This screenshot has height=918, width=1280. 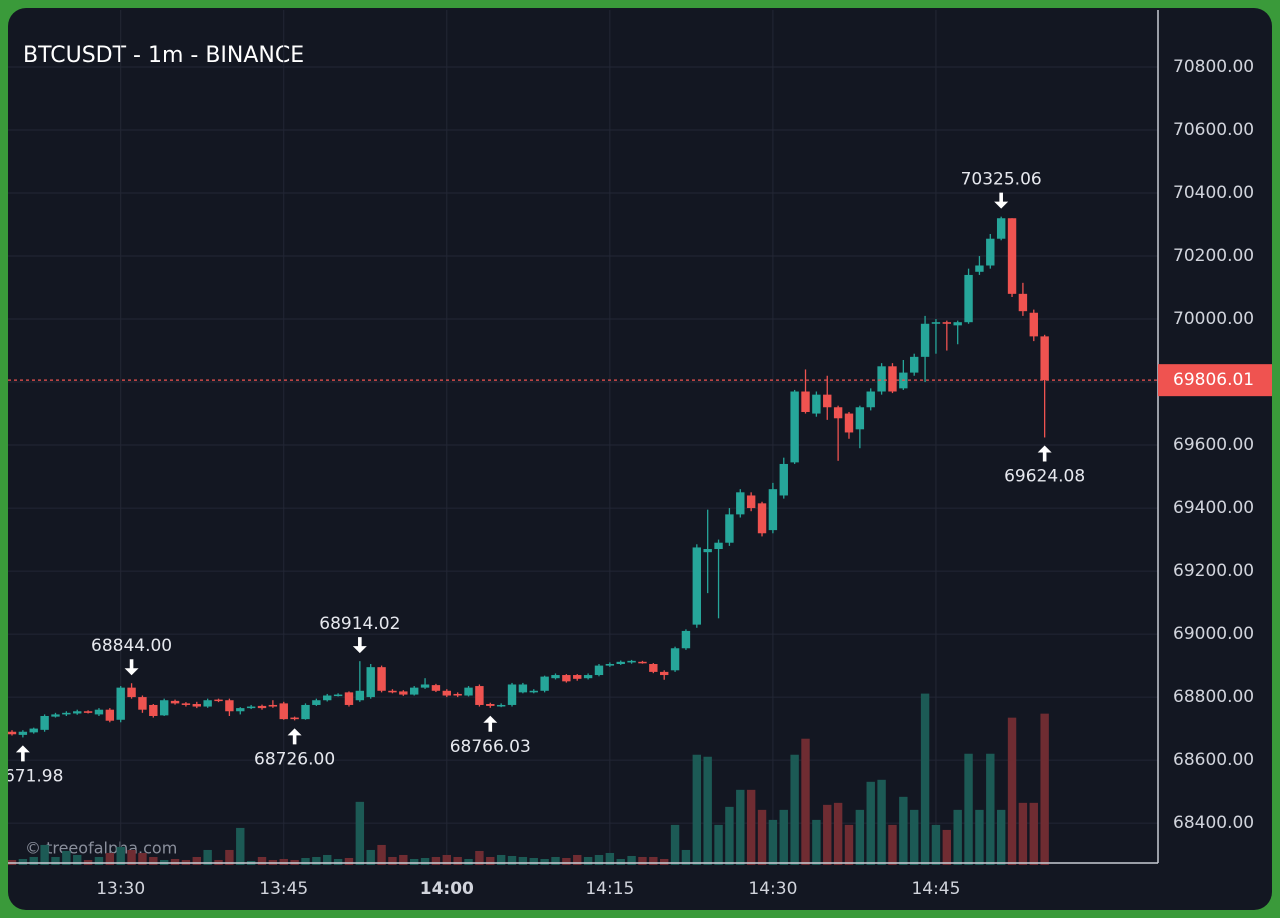 I want to click on y-tick-label: 70800.00, so click(x=1213, y=67).